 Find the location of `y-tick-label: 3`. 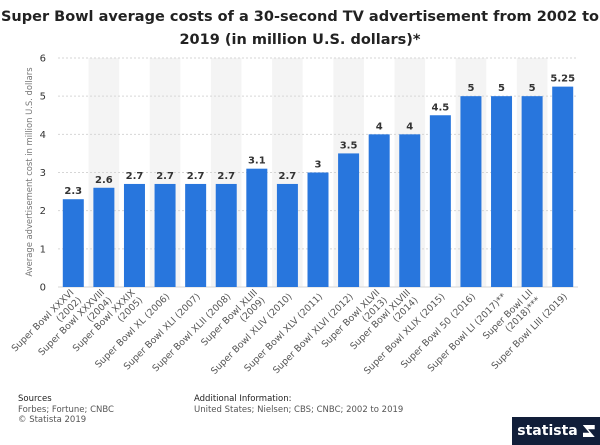

y-tick-label: 3 is located at coordinates (43, 173).